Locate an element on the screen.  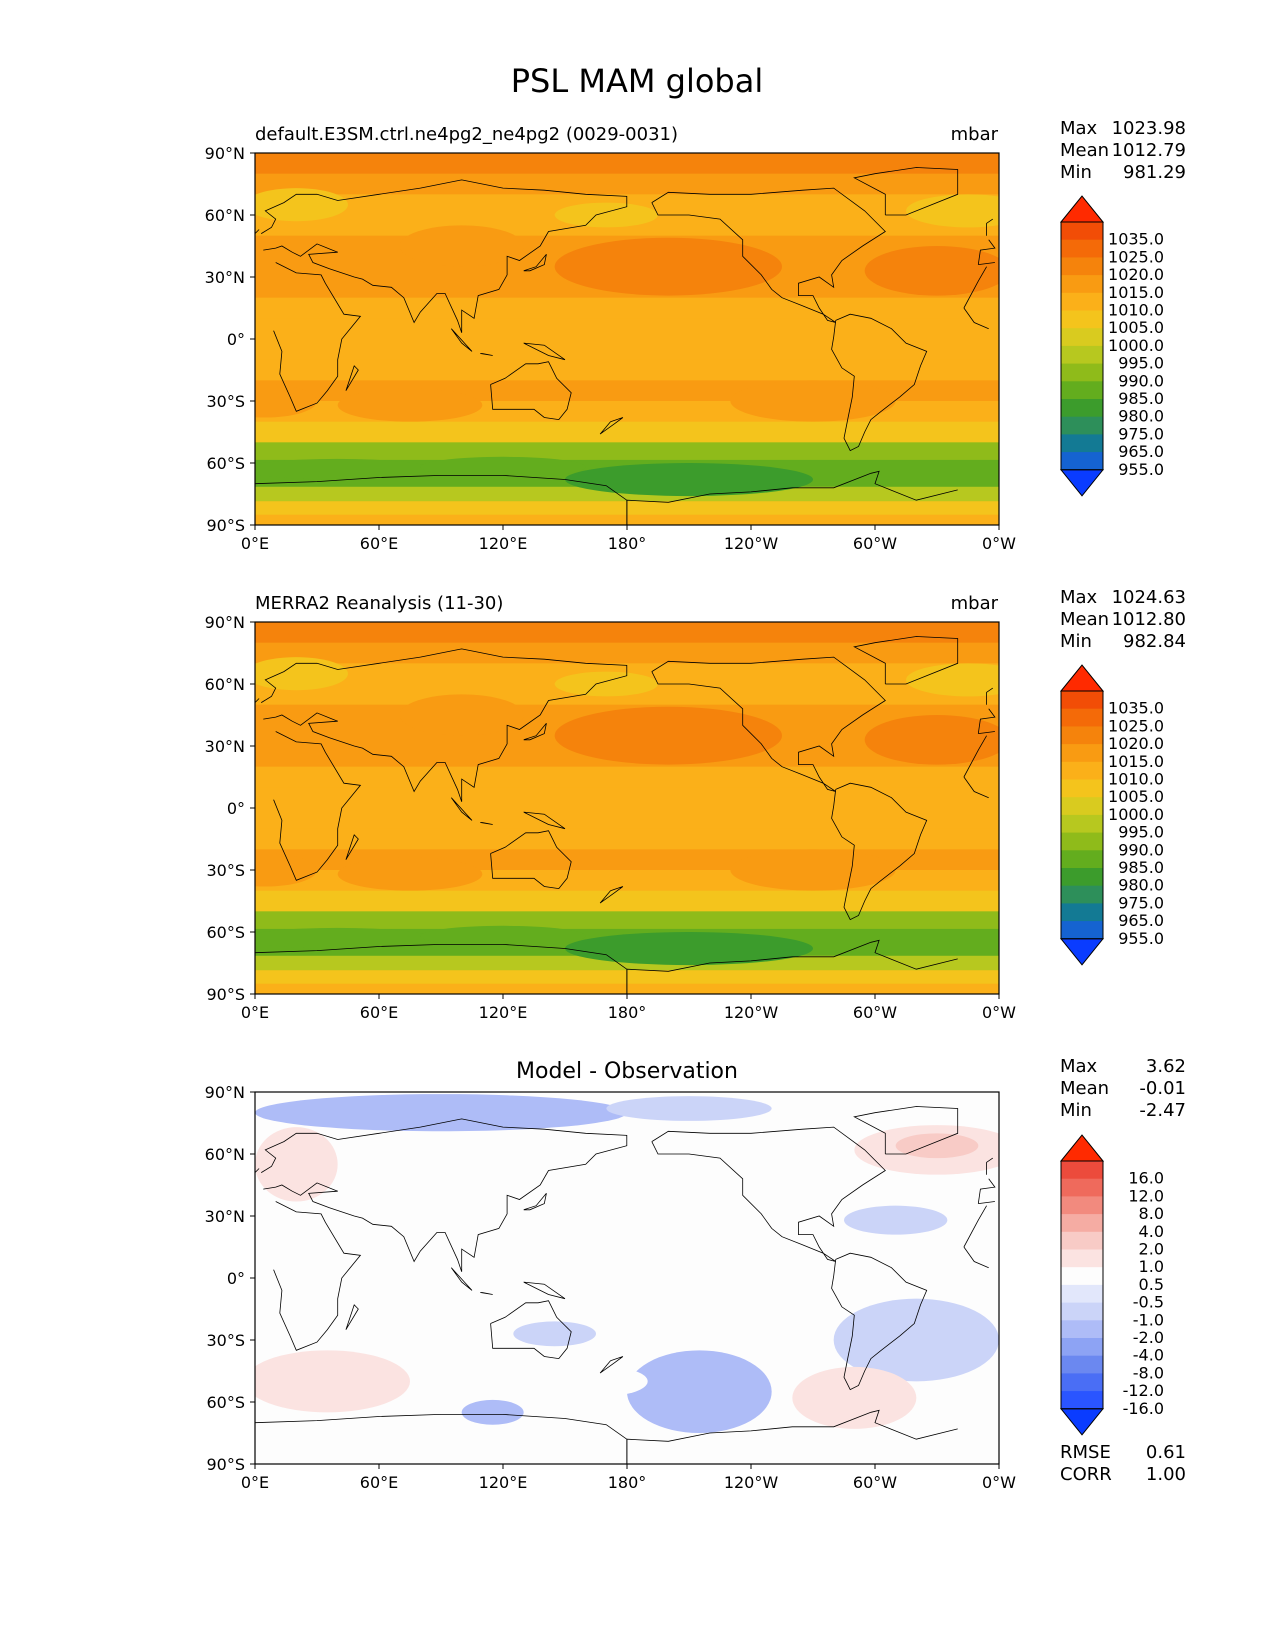
colorbar-label: -16.0 is located at coordinates (1143, 1408).